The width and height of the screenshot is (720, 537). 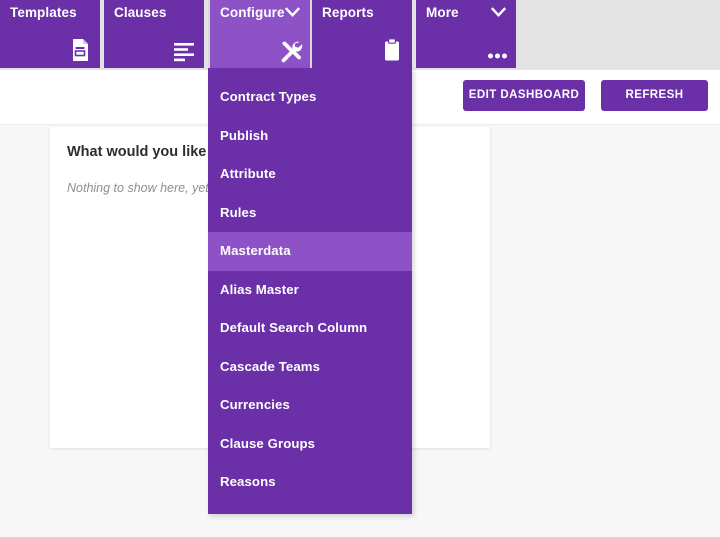 I want to click on tab-clauses-label: Clauses, so click(x=140, y=12).